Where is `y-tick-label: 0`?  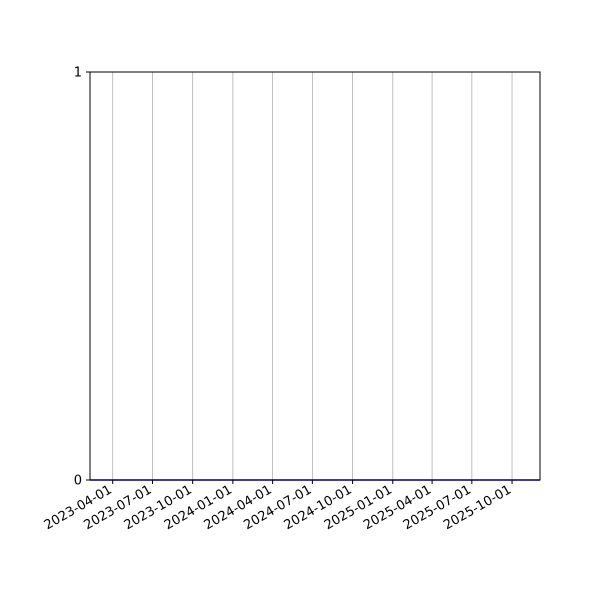 y-tick-label: 0 is located at coordinates (78, 481).